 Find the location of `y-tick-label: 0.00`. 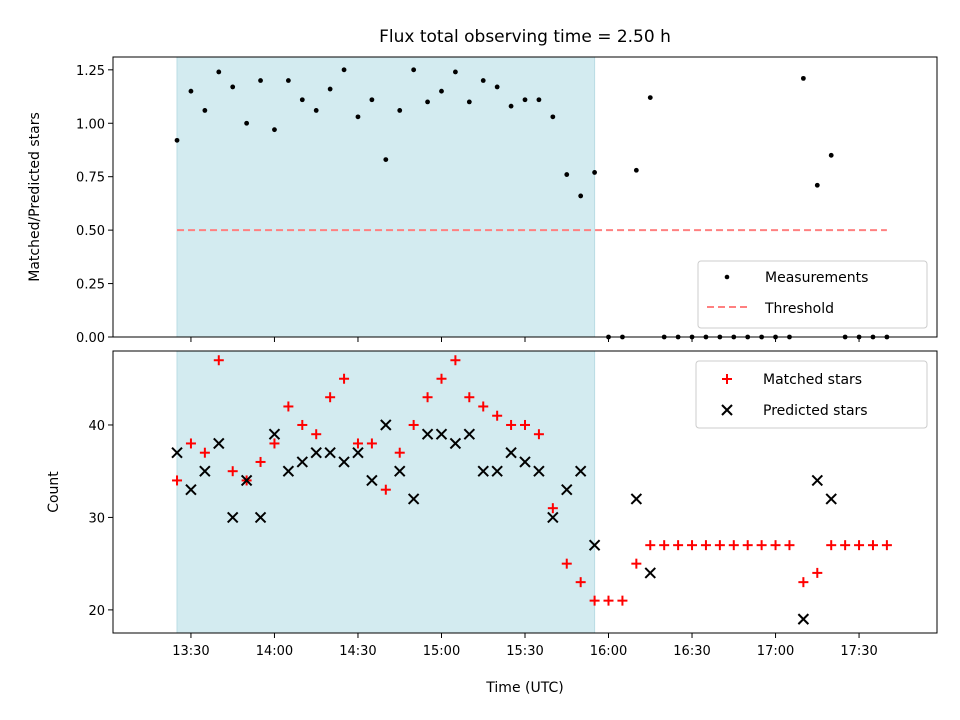

y-tick-label: 0.00 is located at coordinates (90, 338).